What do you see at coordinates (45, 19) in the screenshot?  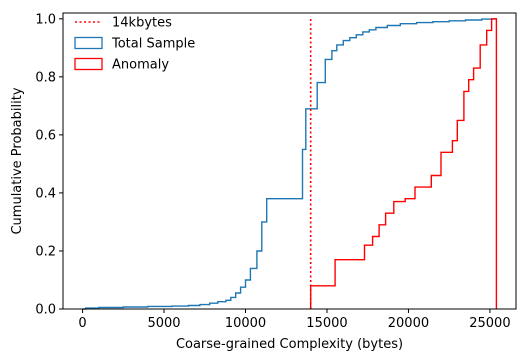 I see `y-tick-label: 1.0` at bounding box center [45, 19].